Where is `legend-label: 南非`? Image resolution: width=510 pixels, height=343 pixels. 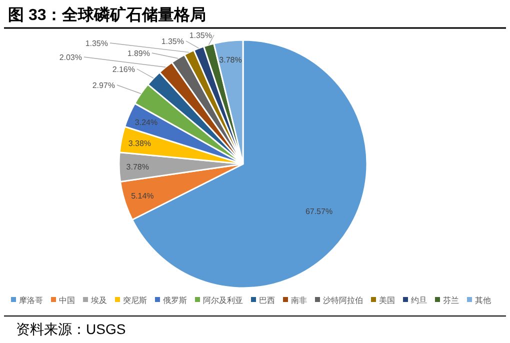
legend-label: 南非 is located at coordinates (299, 300).